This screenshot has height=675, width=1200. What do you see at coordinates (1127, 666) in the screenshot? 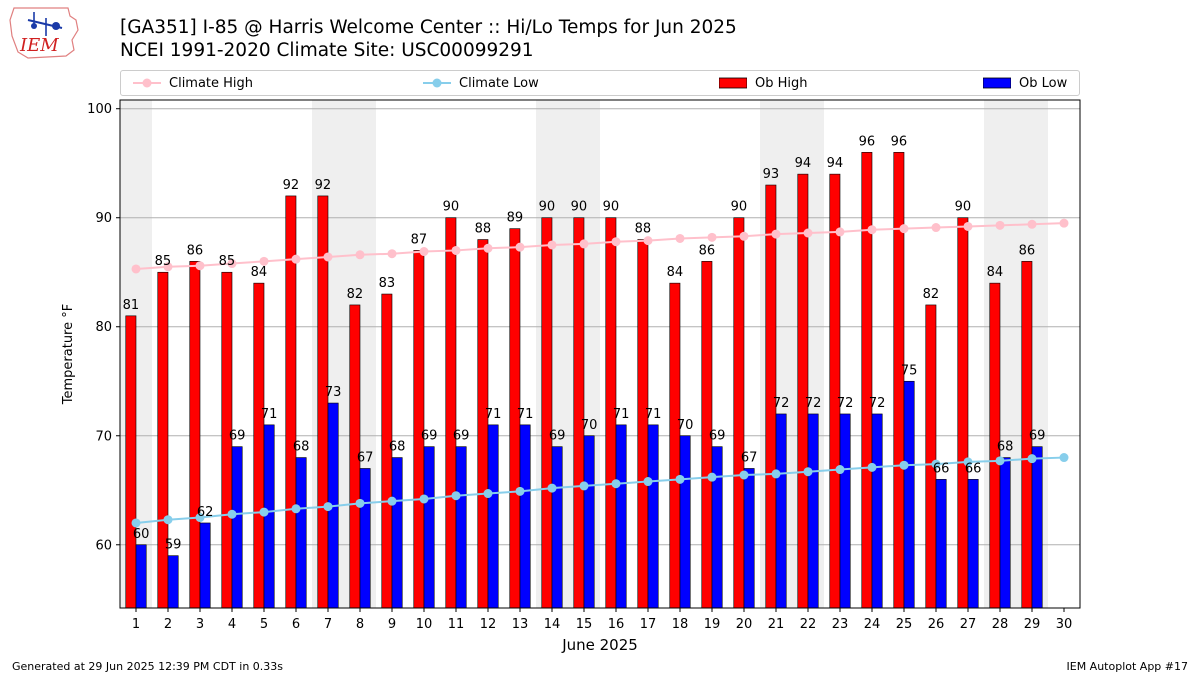
I see `footer-app: IEM Autoplot App #17` at bounding box center [1127, 666].